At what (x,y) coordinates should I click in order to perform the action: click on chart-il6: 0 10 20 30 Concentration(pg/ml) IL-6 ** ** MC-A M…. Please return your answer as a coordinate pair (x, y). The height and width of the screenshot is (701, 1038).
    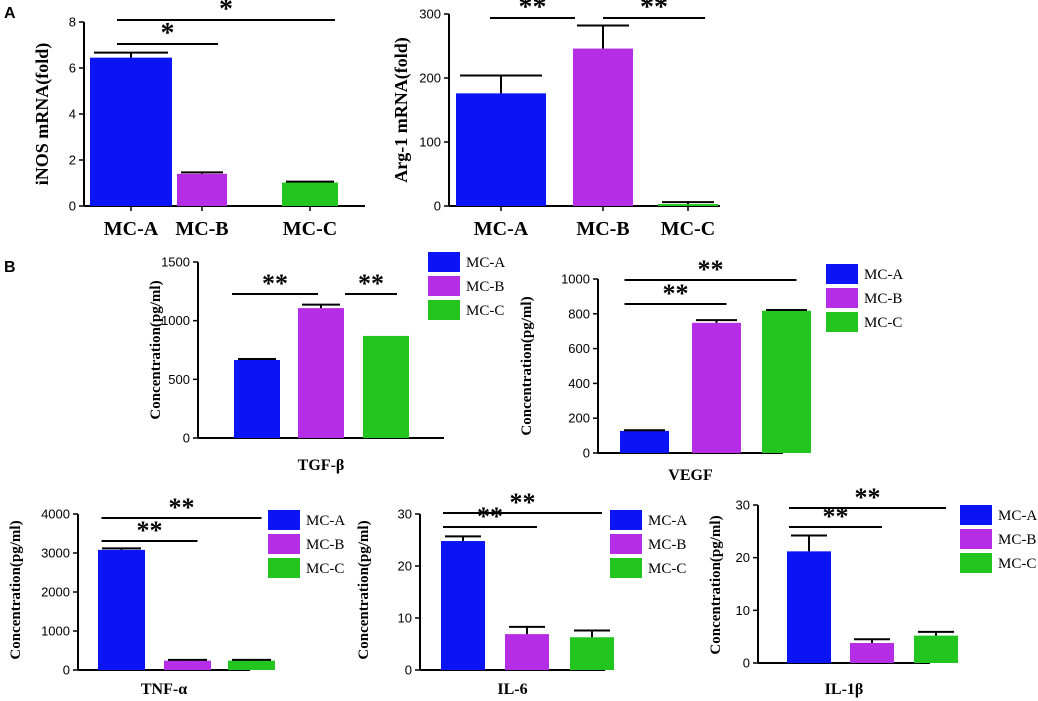
    Looking at the image, I should click on (521, 593).